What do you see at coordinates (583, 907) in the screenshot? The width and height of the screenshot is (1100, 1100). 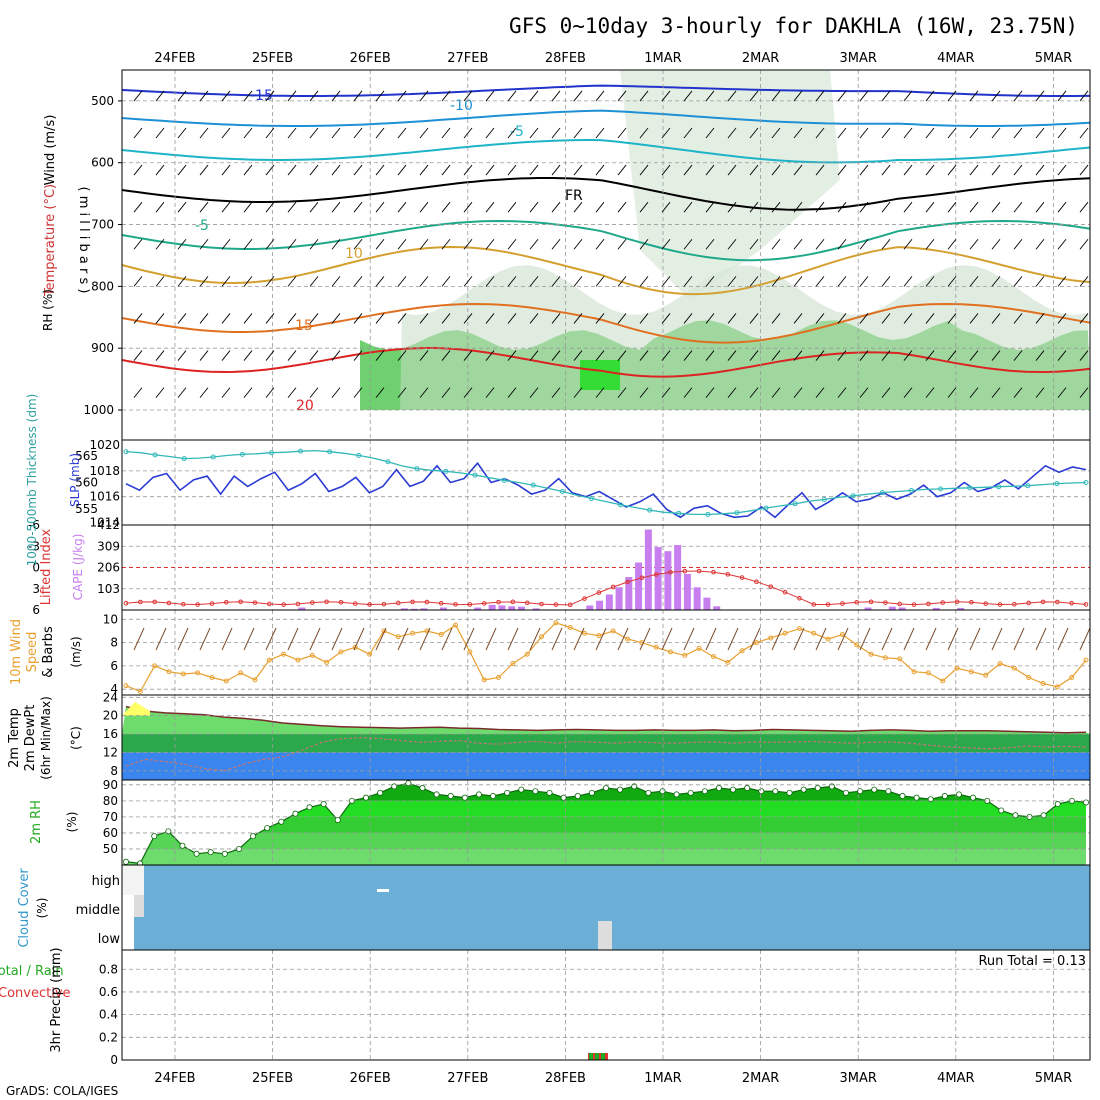 I see `cloud-panel: high middle low` at bounding box center [583, 907].